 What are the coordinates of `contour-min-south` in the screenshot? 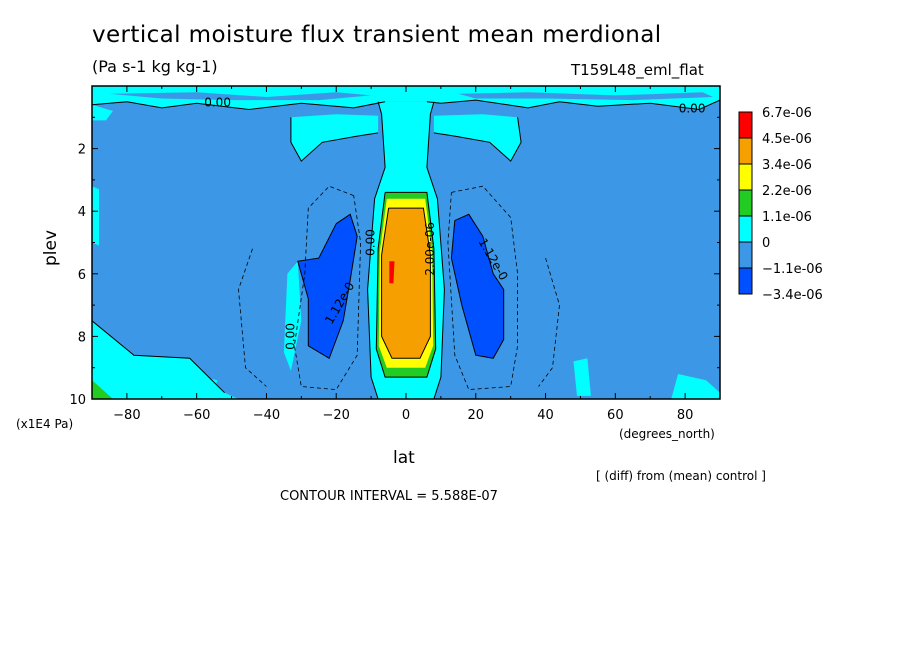 It's located at (327, 286).